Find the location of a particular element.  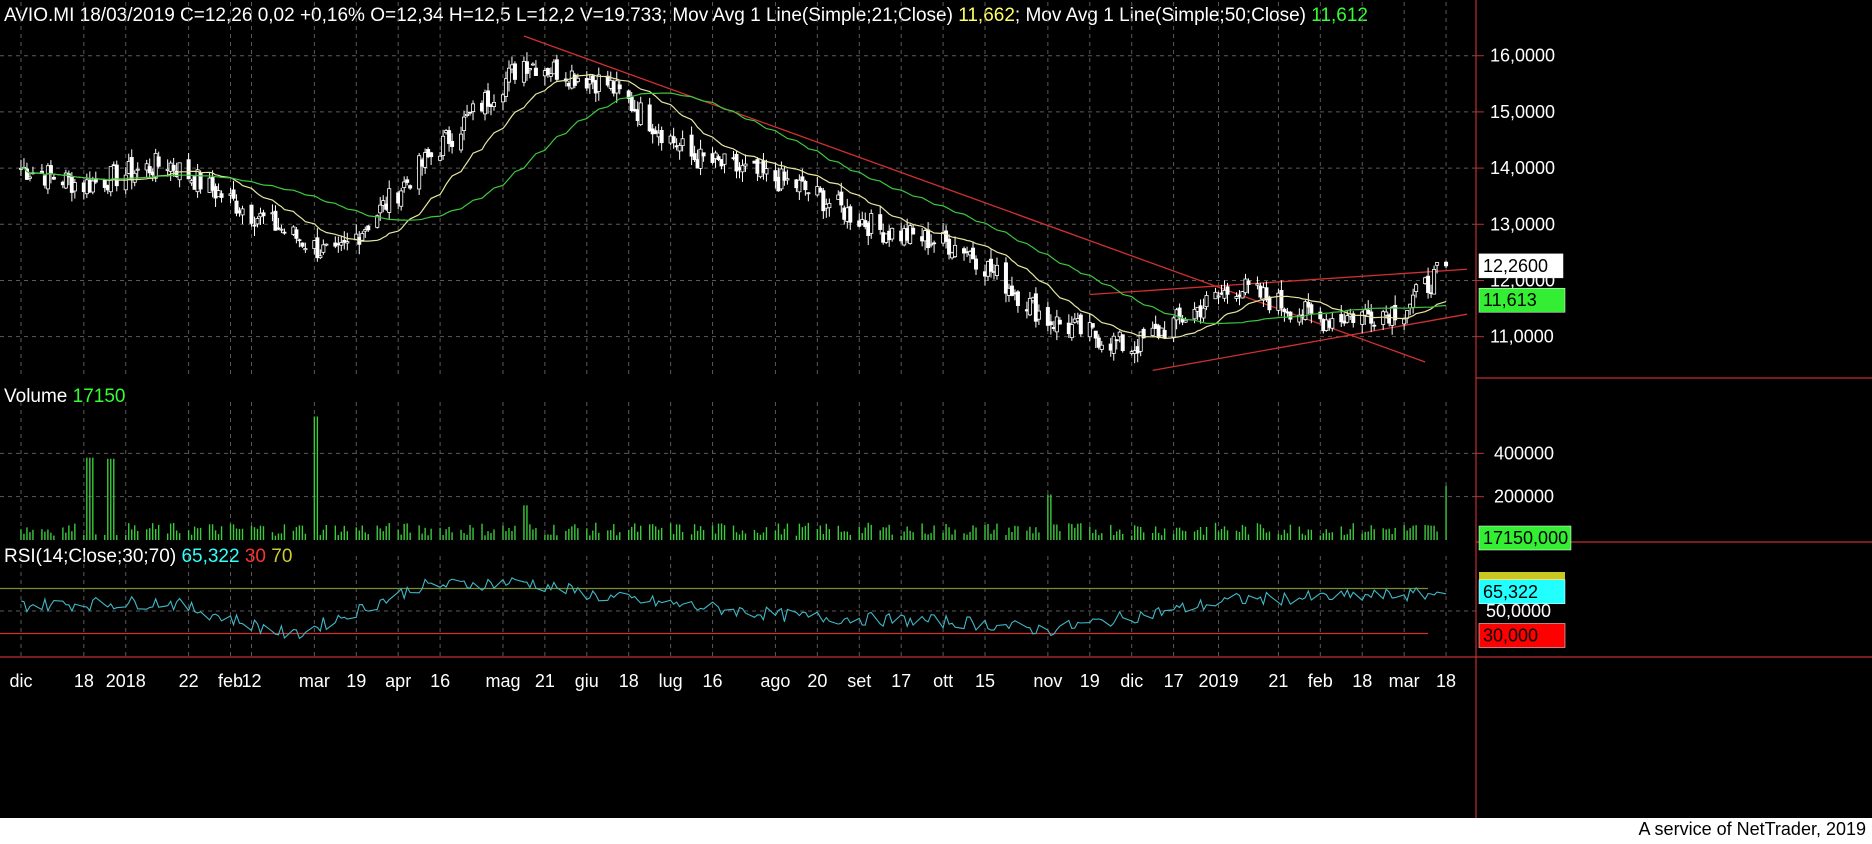

x-tick-label: 18 is located at coordinates (629, 681).